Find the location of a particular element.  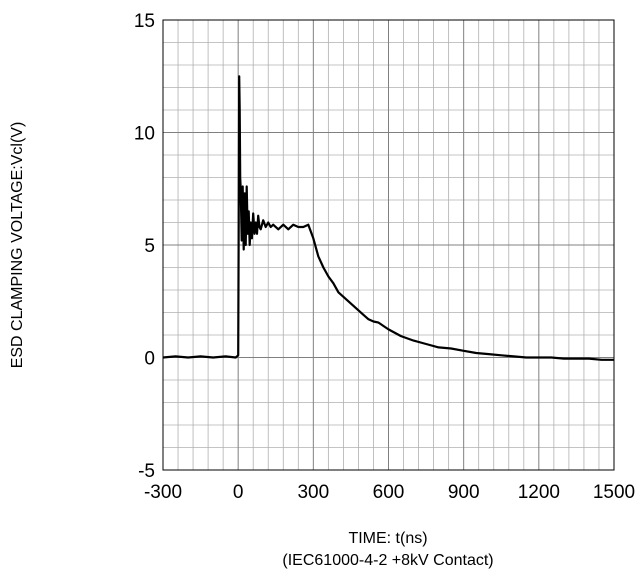

y-axis-title: ESD CLAMPING VOLTAGE:Vcl(V) is located at coordinates (17, 245).